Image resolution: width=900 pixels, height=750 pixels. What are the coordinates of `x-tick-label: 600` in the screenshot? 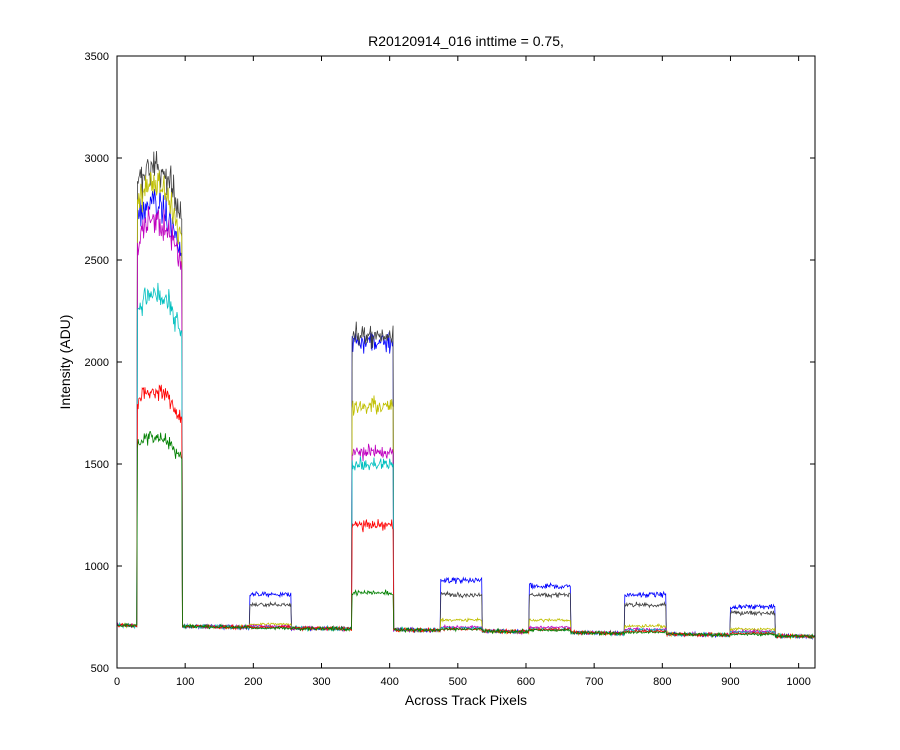 It's located at (526, 682).